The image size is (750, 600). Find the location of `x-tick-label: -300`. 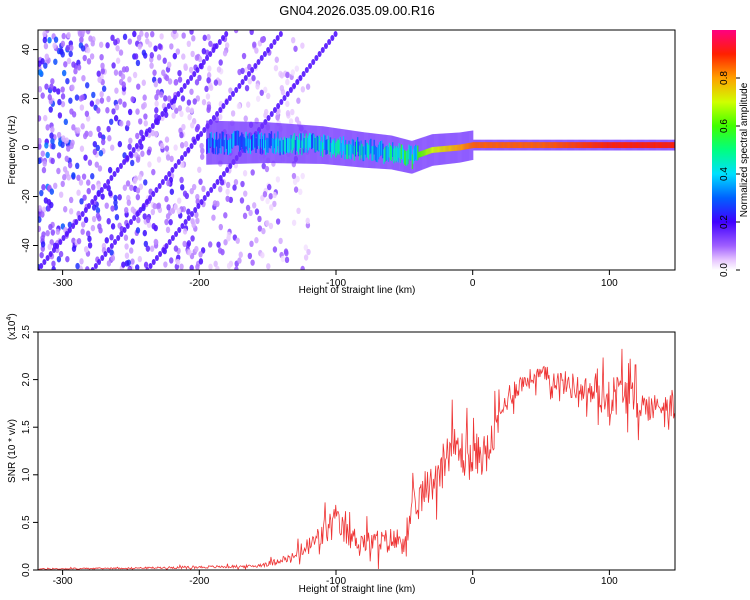

x-tick-label: -300 is located at coordinates (63, 581).